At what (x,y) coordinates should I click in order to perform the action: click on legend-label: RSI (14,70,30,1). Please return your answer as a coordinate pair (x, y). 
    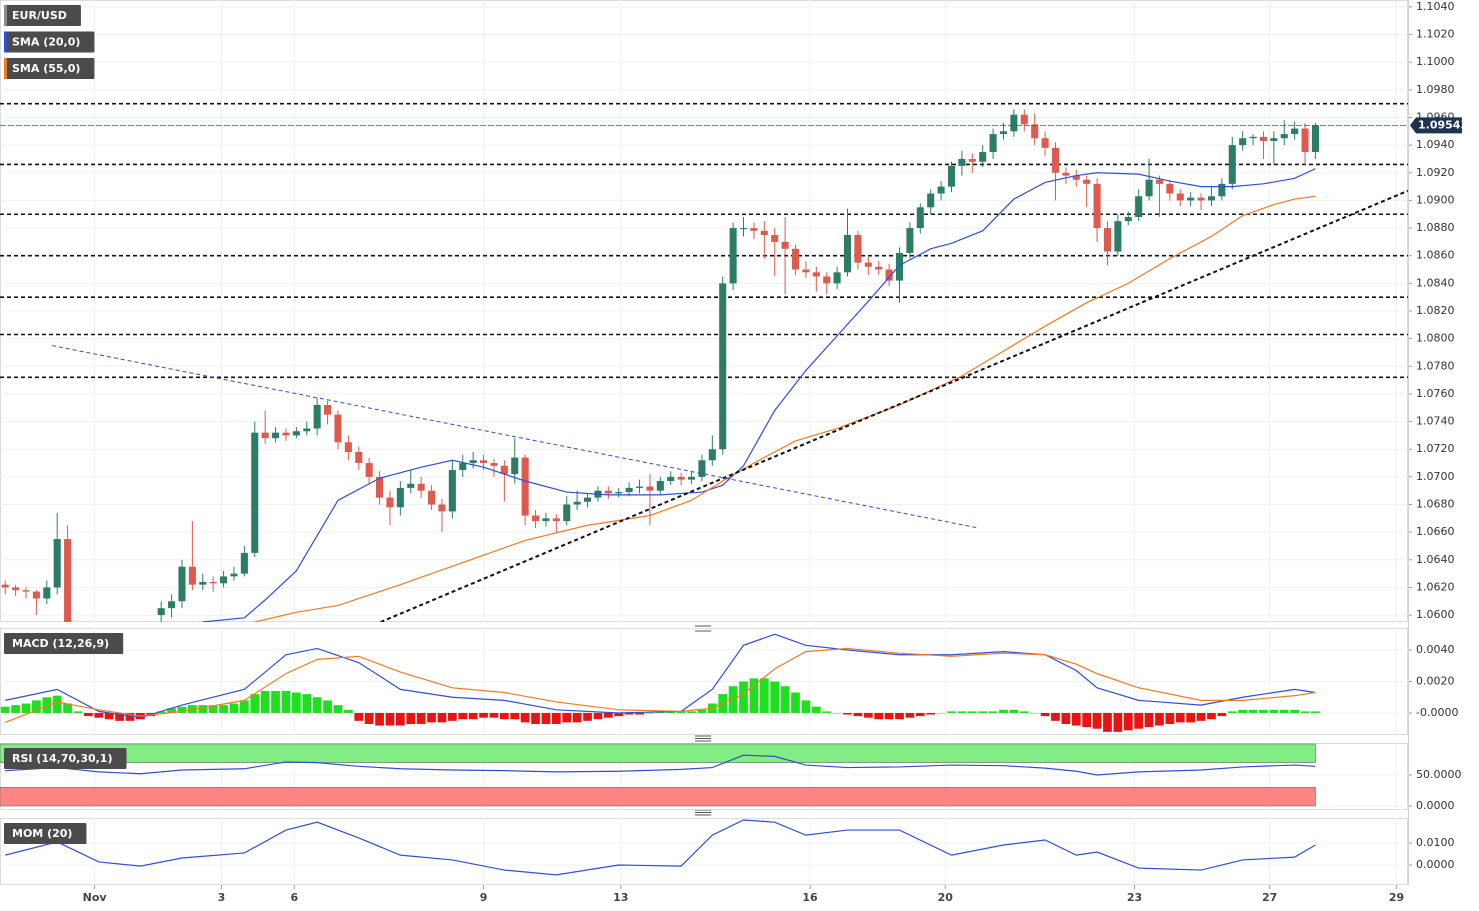
    Looking at the image, I should click on (62, 758).